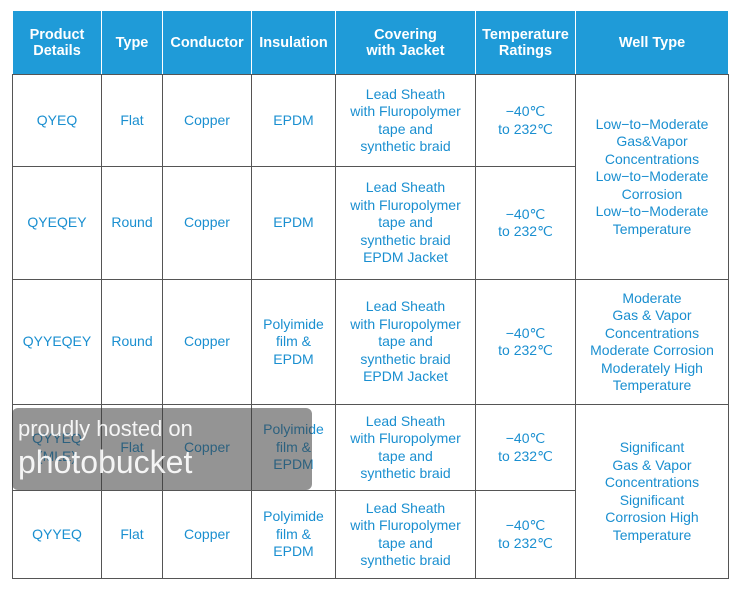  What do you see at coordinates (57, 42) in the screenshot?
I see `header-cell: Product Details` at bounding box center [57, 42].